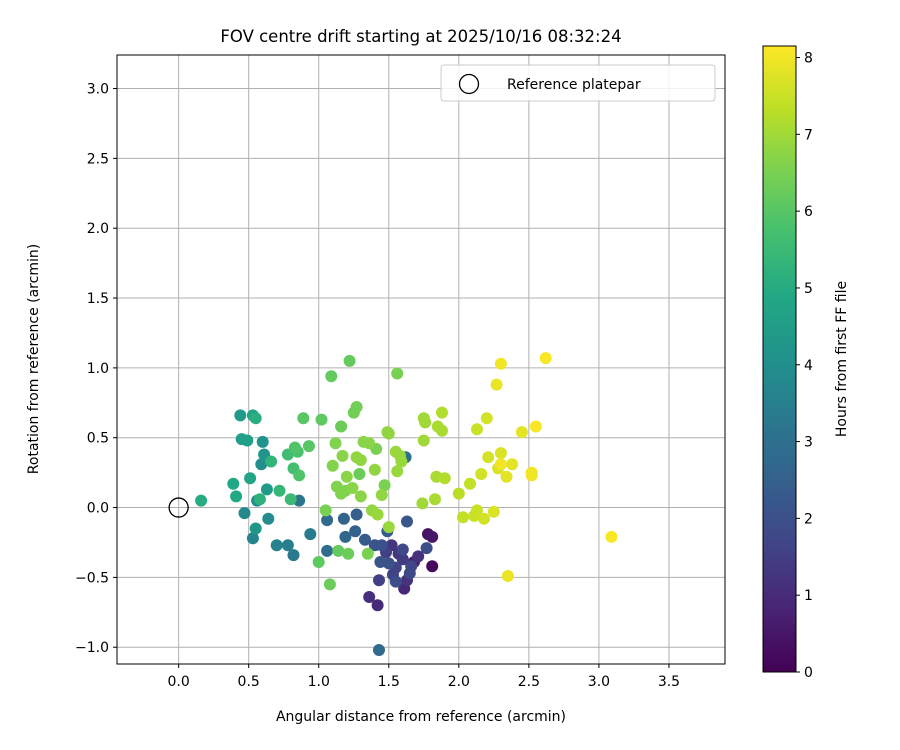  What do you see at coordinates (92, 648) in the screenshot?
I see `y-tick-label: −1.0` at bounding box center [92, 648].